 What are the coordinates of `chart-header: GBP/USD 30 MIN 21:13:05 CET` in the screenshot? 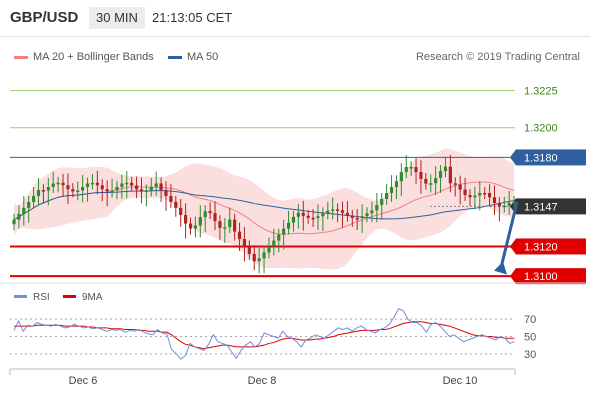 It's located at (295, 18).